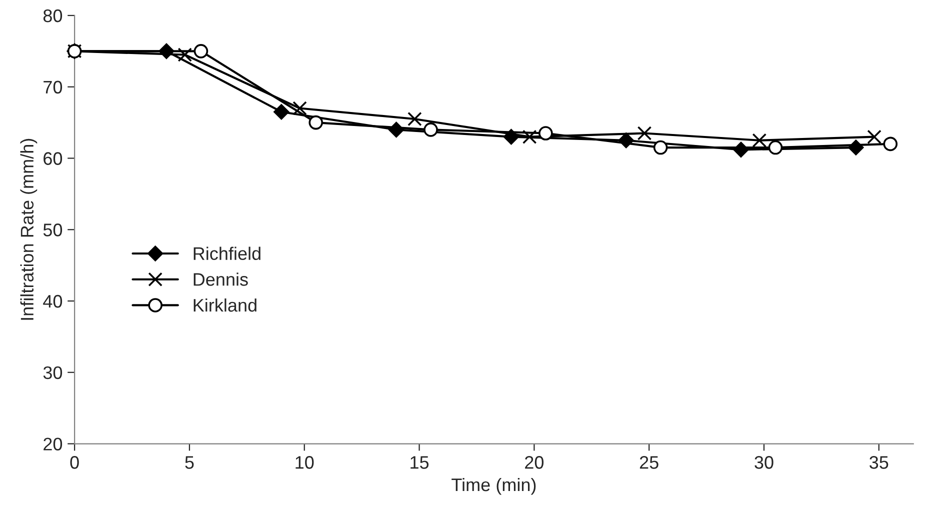 The width and height of the screenshot is (932, 516). I want to click on y-tick-label: 80, so click(52, 15).